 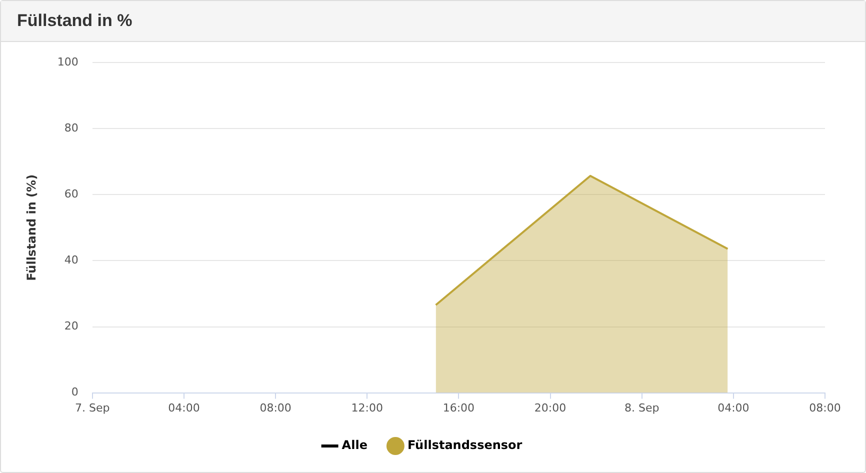 What do you see at coordinates (464, 445) in the screenshot?
I see `legend-label: Füllstandssensor` at bounding box center [464, 445].